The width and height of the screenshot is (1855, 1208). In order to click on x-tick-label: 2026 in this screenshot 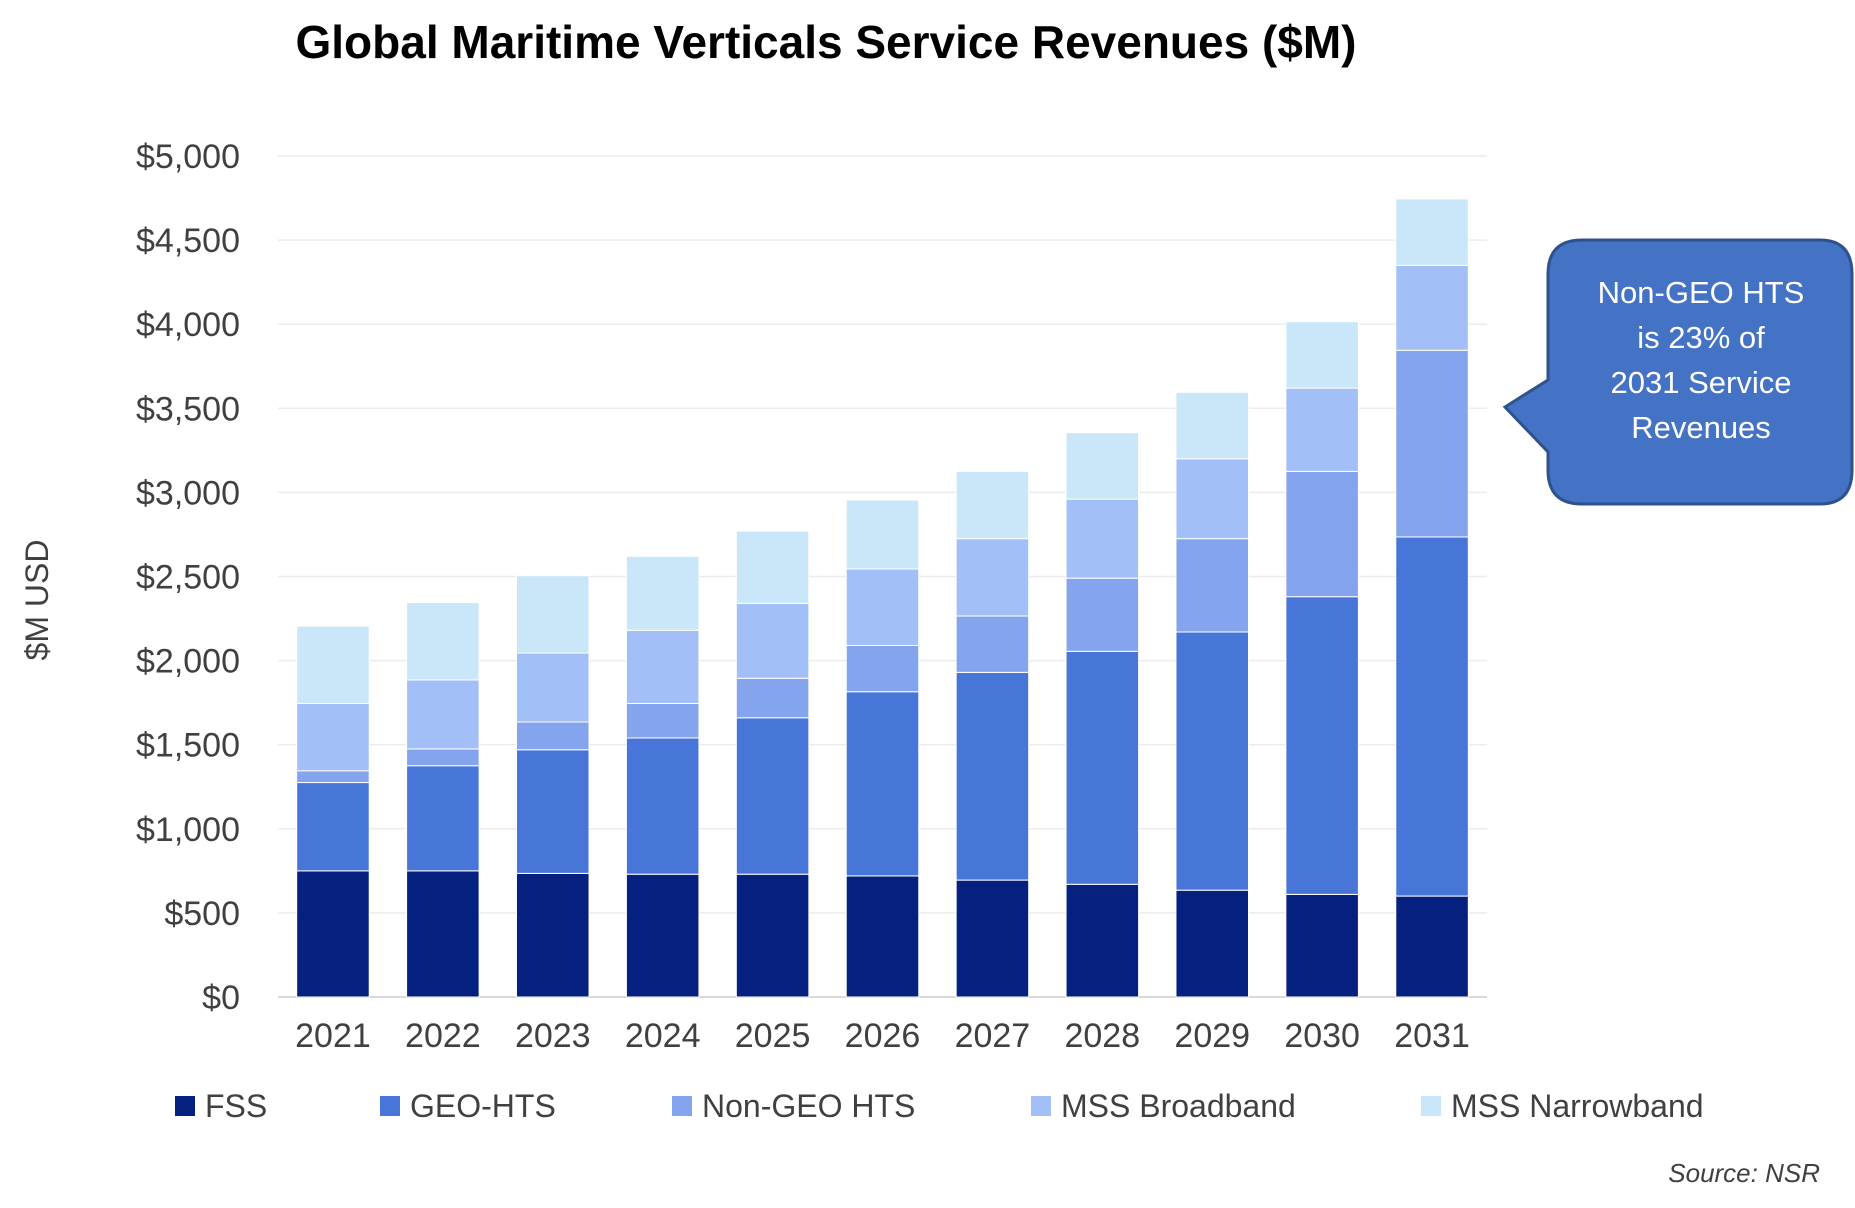, I will do `click(883, 1036)`.